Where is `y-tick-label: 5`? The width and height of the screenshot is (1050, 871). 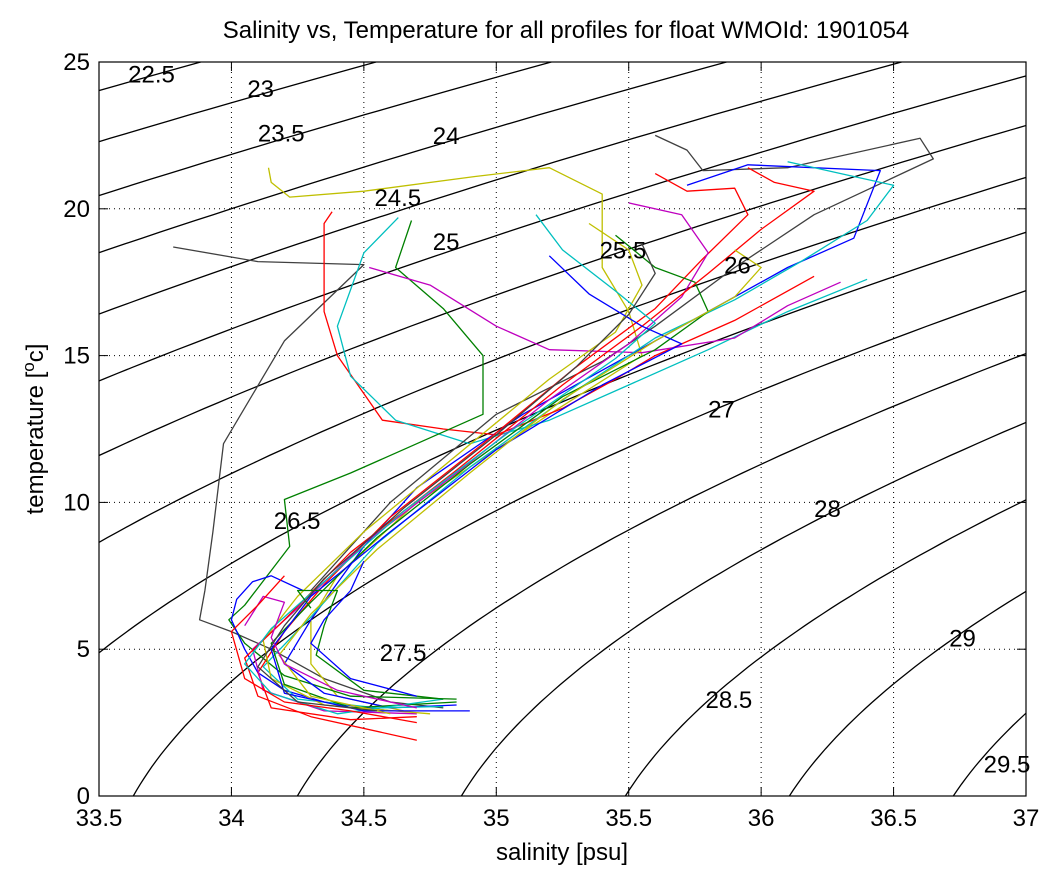
y-tick-label: 5 is located at coordinates (83, 649).